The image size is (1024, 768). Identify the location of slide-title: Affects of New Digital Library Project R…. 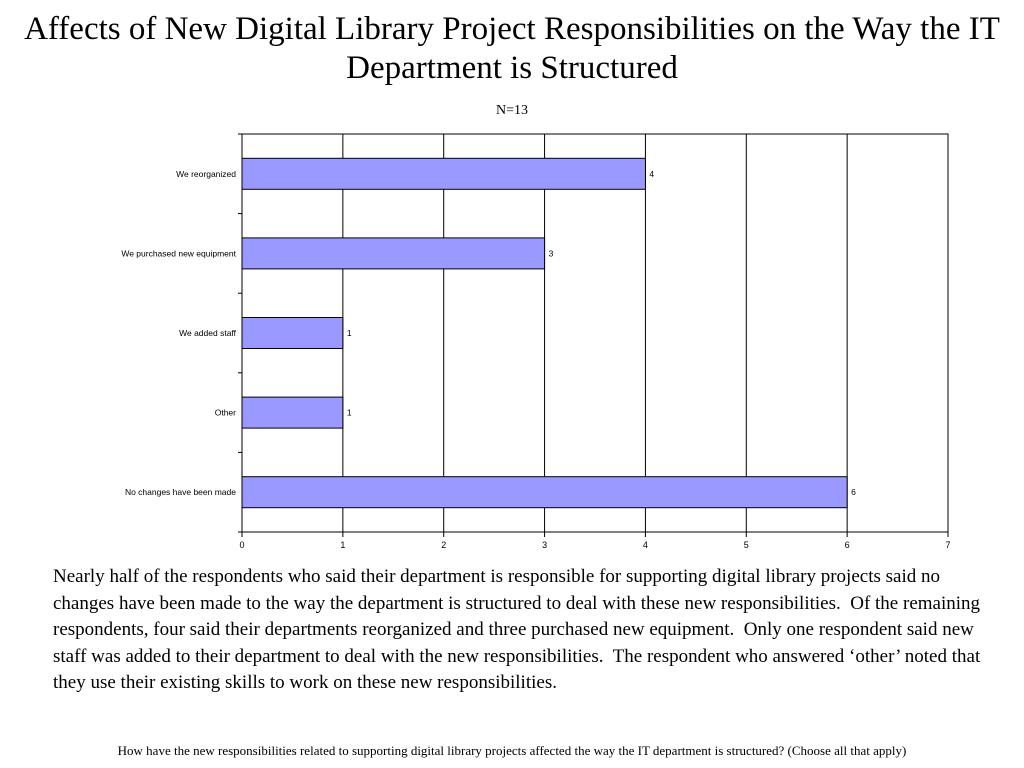
(512, 48).